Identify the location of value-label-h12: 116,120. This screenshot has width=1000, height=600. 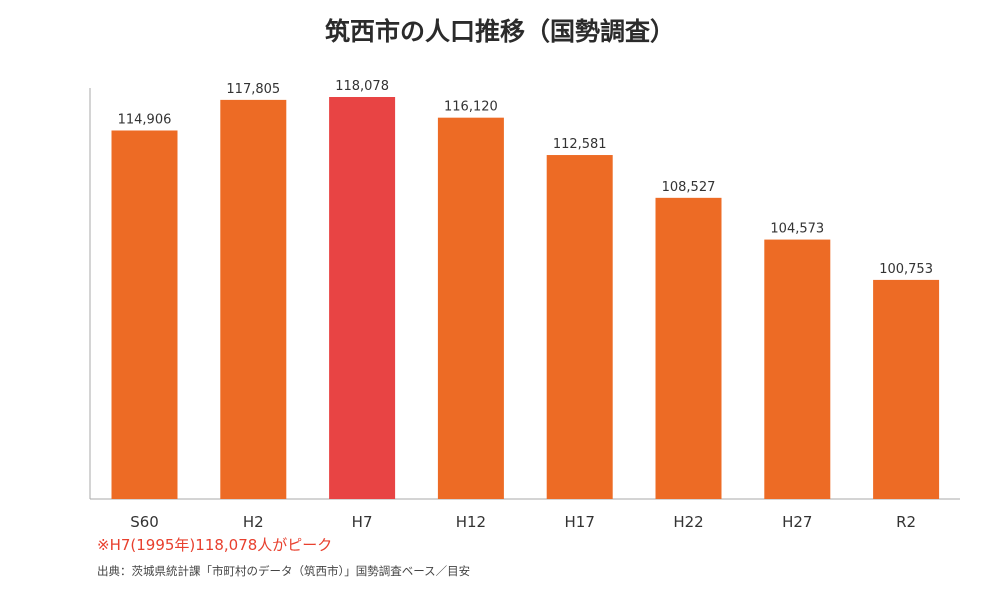
(471, 107).